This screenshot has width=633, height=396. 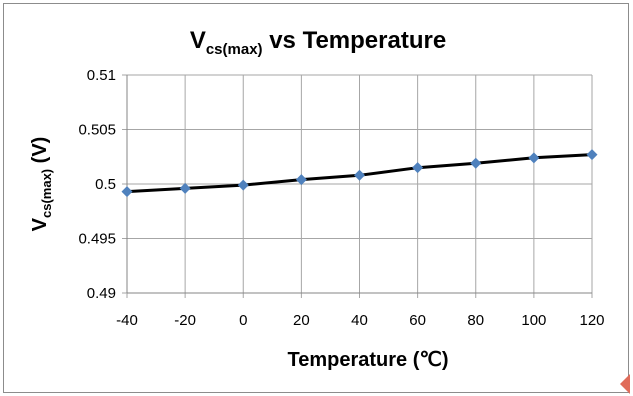 I want to click on x-axis-title: Temperature (℃), so click(x=367, y=360).